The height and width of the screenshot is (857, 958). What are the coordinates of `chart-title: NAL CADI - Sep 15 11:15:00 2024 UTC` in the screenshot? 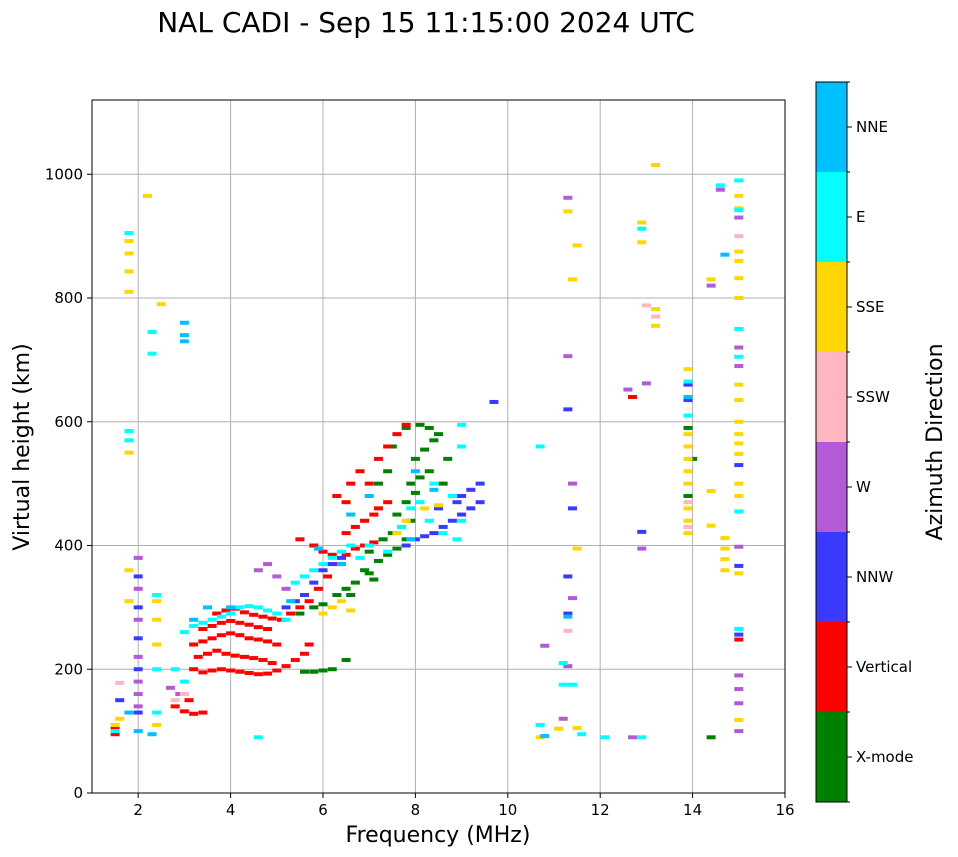 It's located at (426, 22).